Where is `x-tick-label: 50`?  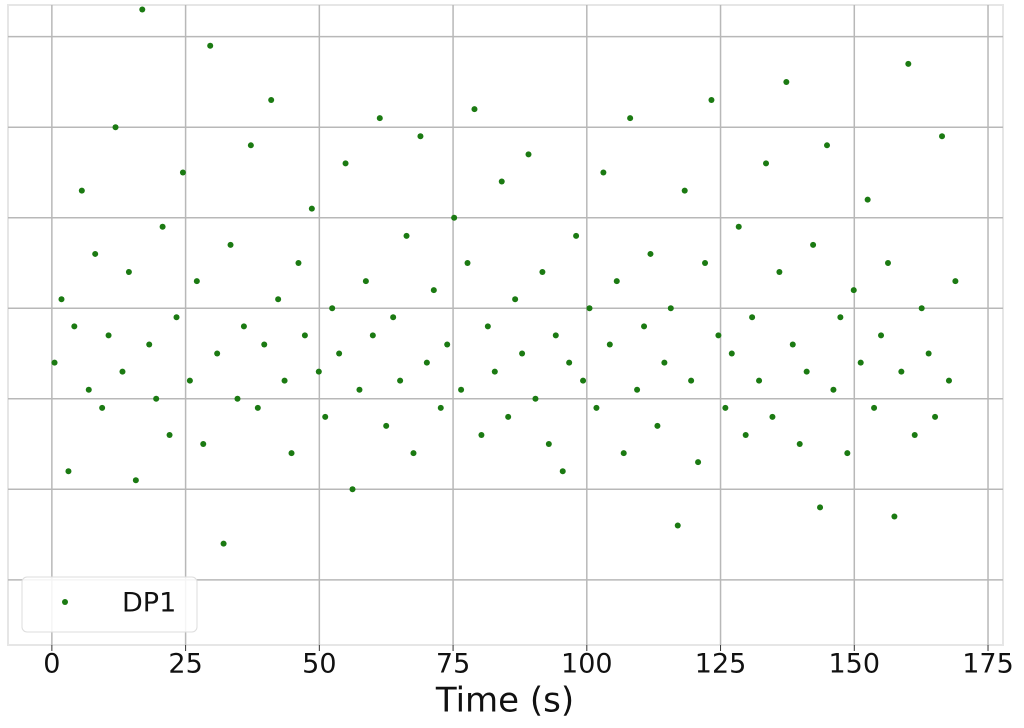 x-tick-label: 50 is located at coordinates (319, 664).